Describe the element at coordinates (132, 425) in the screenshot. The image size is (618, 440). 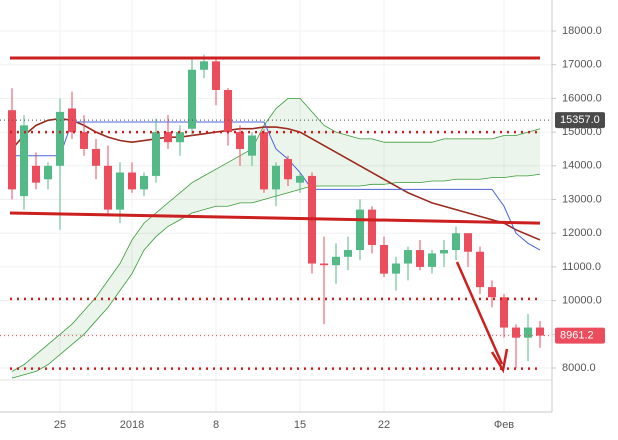
I see `x-tick-label: 2018` at that location.